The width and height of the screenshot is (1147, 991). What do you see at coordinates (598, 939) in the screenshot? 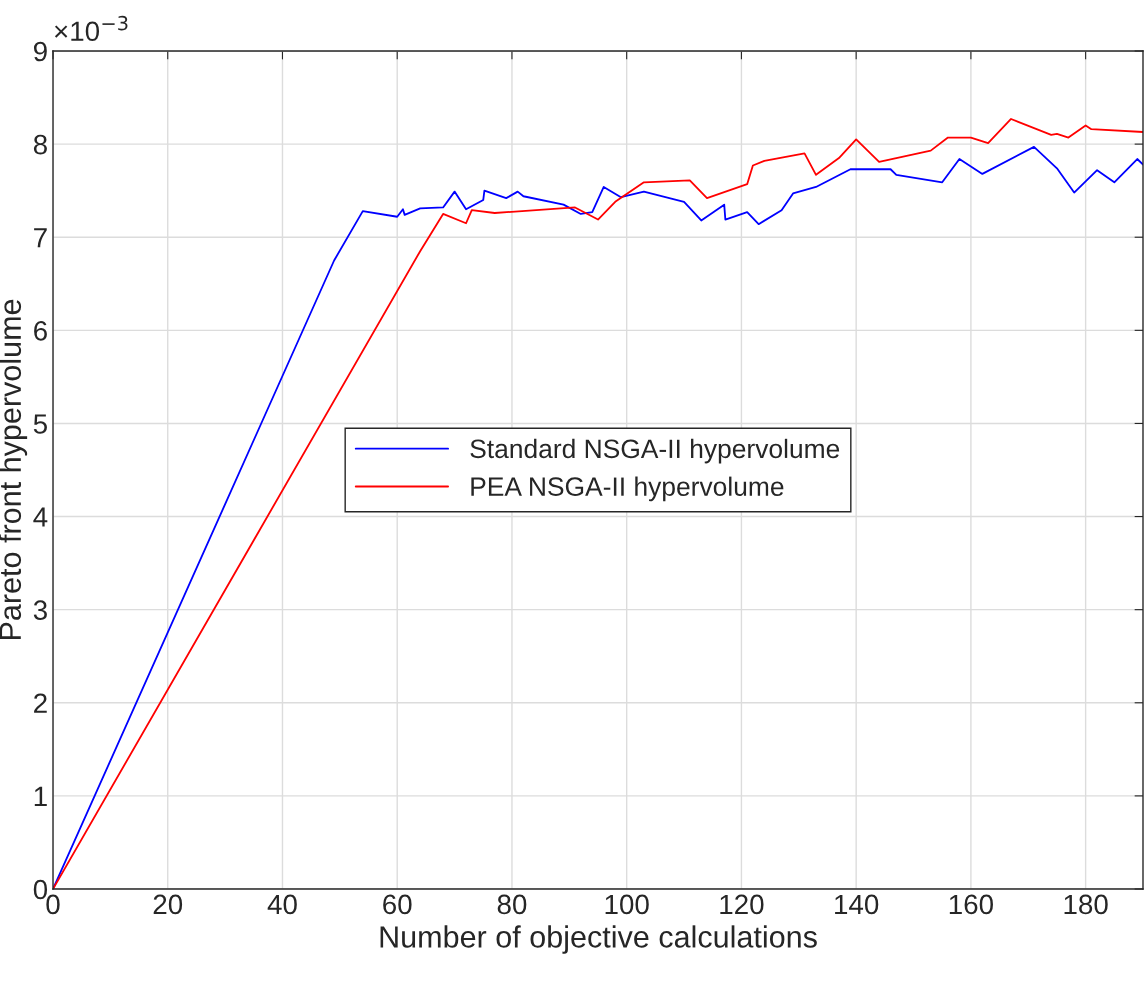
I see `x-axis-title: Number of objective calculations` at bounding box center [598, 939].